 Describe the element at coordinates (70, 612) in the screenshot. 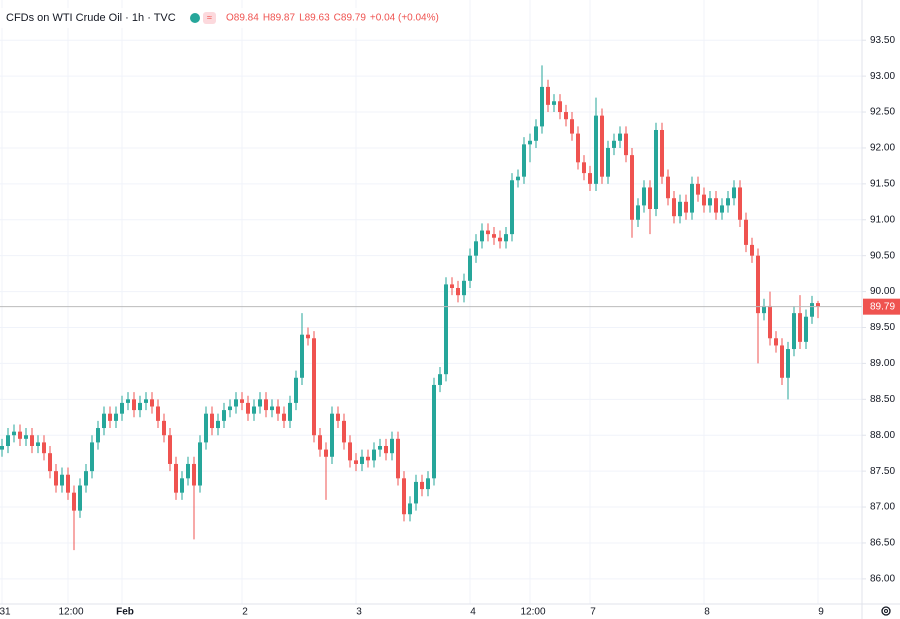

I see `x-tick-label: 12:00` at that location.